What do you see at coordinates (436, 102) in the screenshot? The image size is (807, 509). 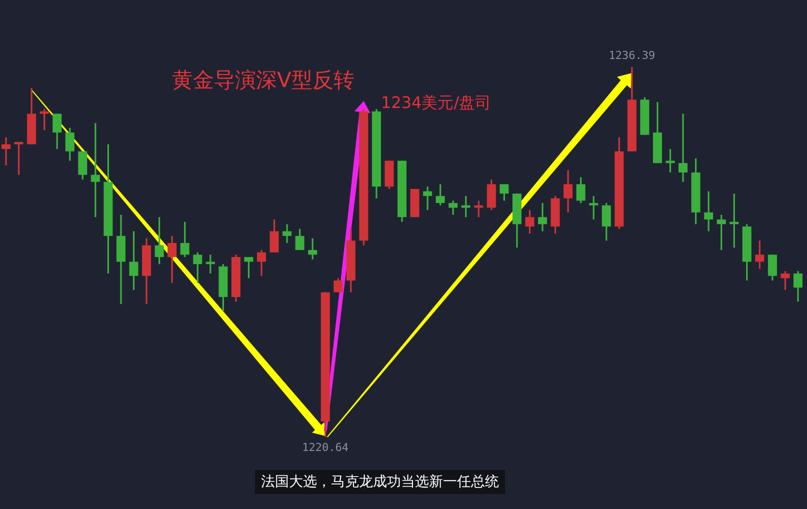 I see `annotation: 1234美元/盘司` at bounding box center [436, 102].